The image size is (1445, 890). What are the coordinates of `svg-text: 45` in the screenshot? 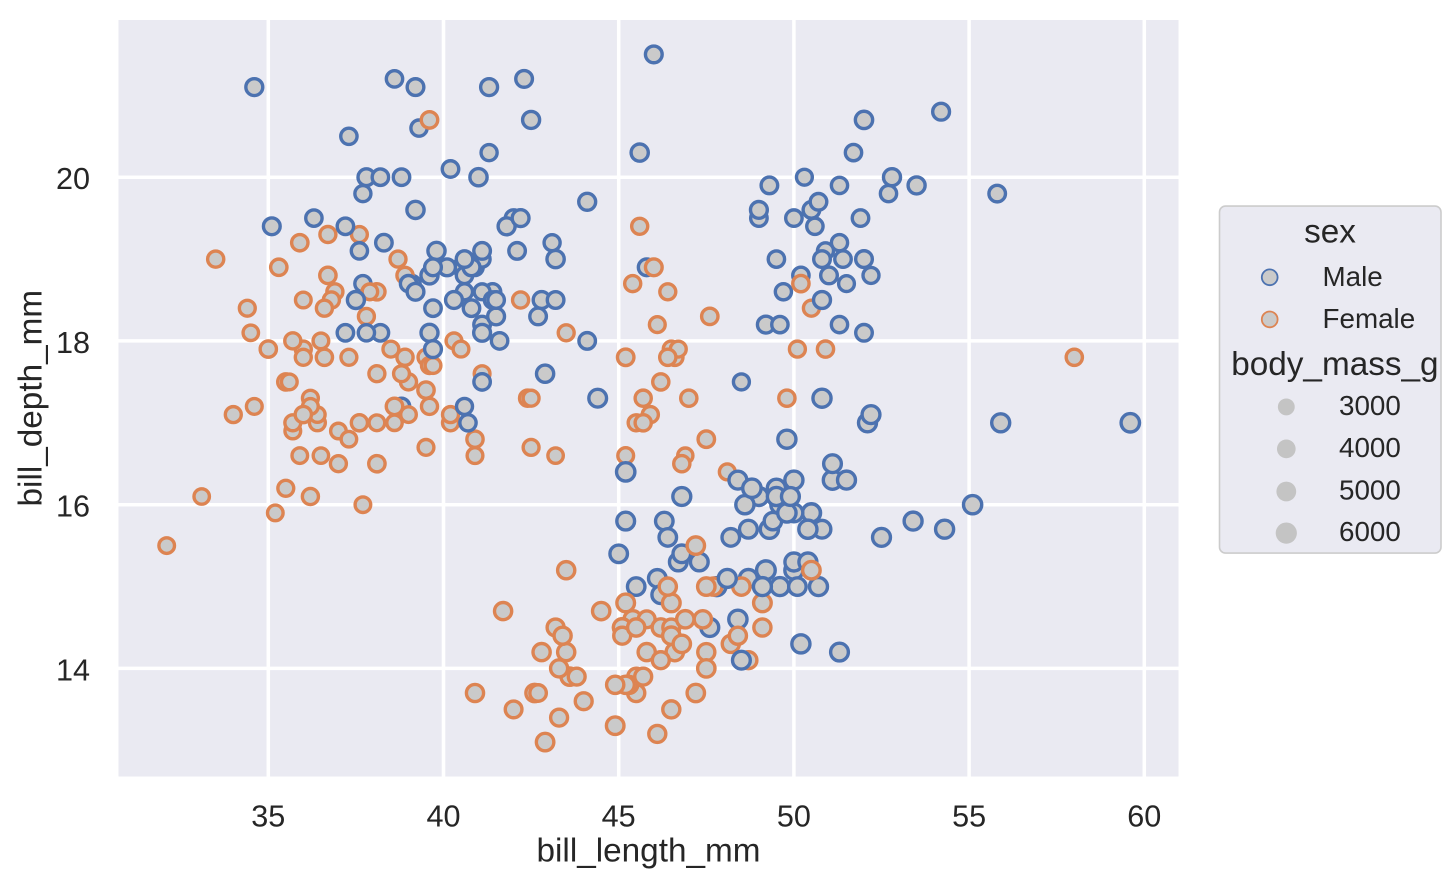 It's located at (619, 817).